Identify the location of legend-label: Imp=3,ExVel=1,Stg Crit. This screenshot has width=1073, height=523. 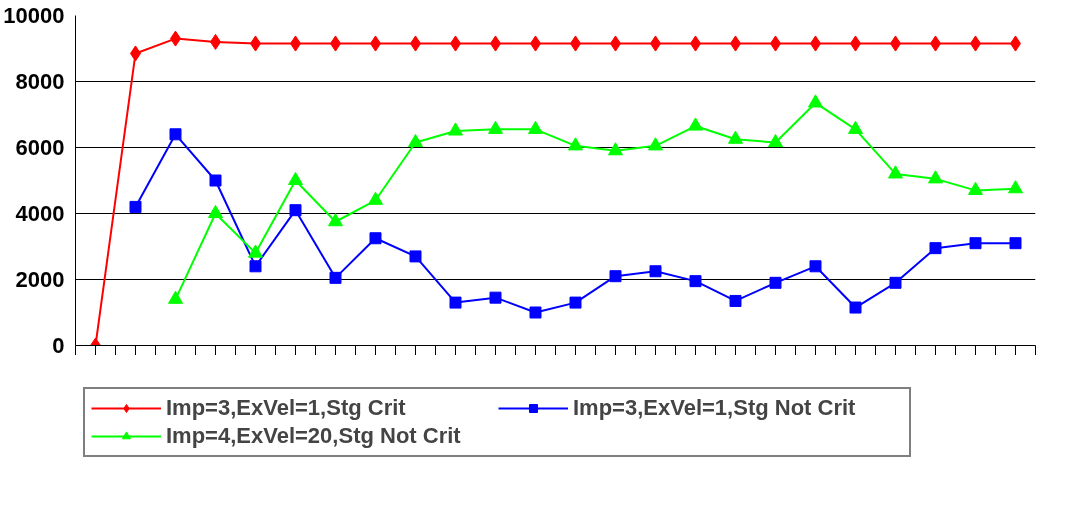
(286, 408).